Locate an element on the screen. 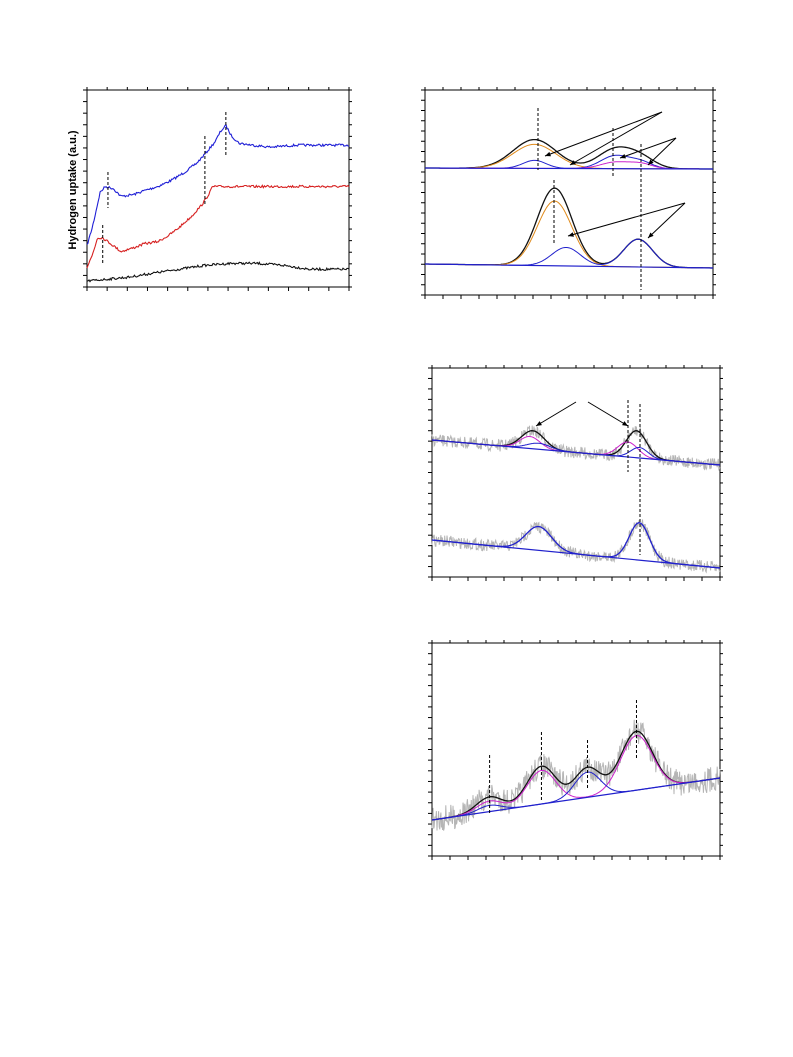  panel-d-frame is located at coordinates (576, 749).